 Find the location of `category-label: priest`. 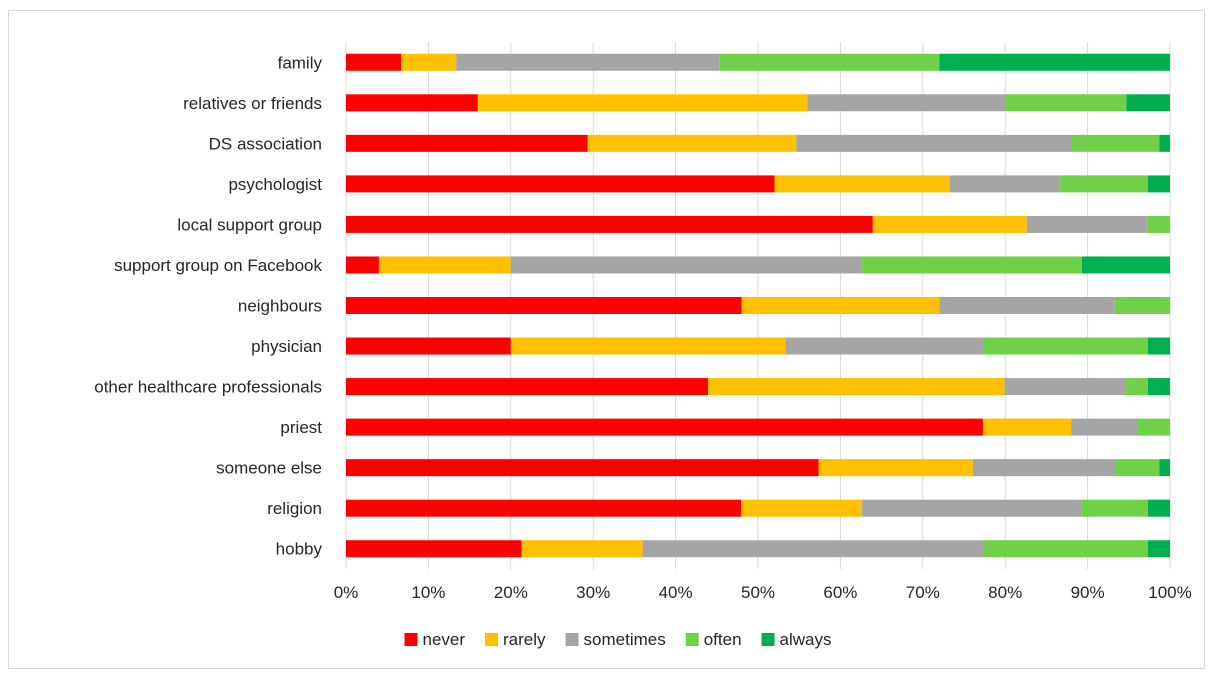

category-label: priest is located at coordinates (301, 427).